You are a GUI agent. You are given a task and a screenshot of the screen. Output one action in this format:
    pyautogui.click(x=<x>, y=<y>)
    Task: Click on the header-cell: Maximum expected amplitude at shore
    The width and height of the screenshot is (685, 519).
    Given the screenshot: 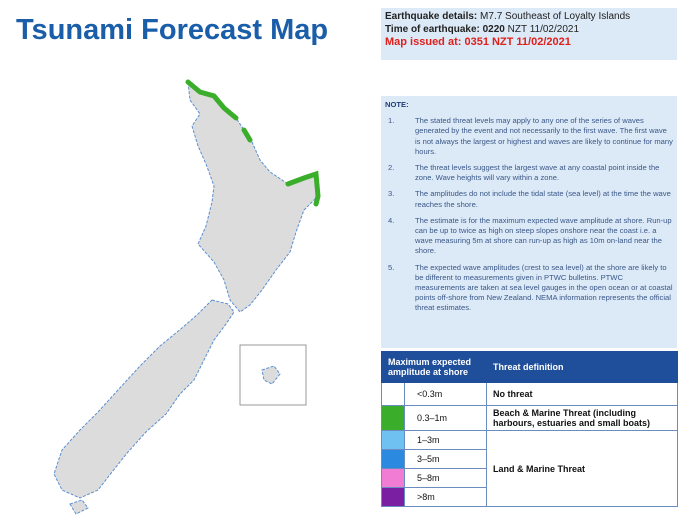 What is the action you would take?
    pyautogui.click(x=434, y=367)
    